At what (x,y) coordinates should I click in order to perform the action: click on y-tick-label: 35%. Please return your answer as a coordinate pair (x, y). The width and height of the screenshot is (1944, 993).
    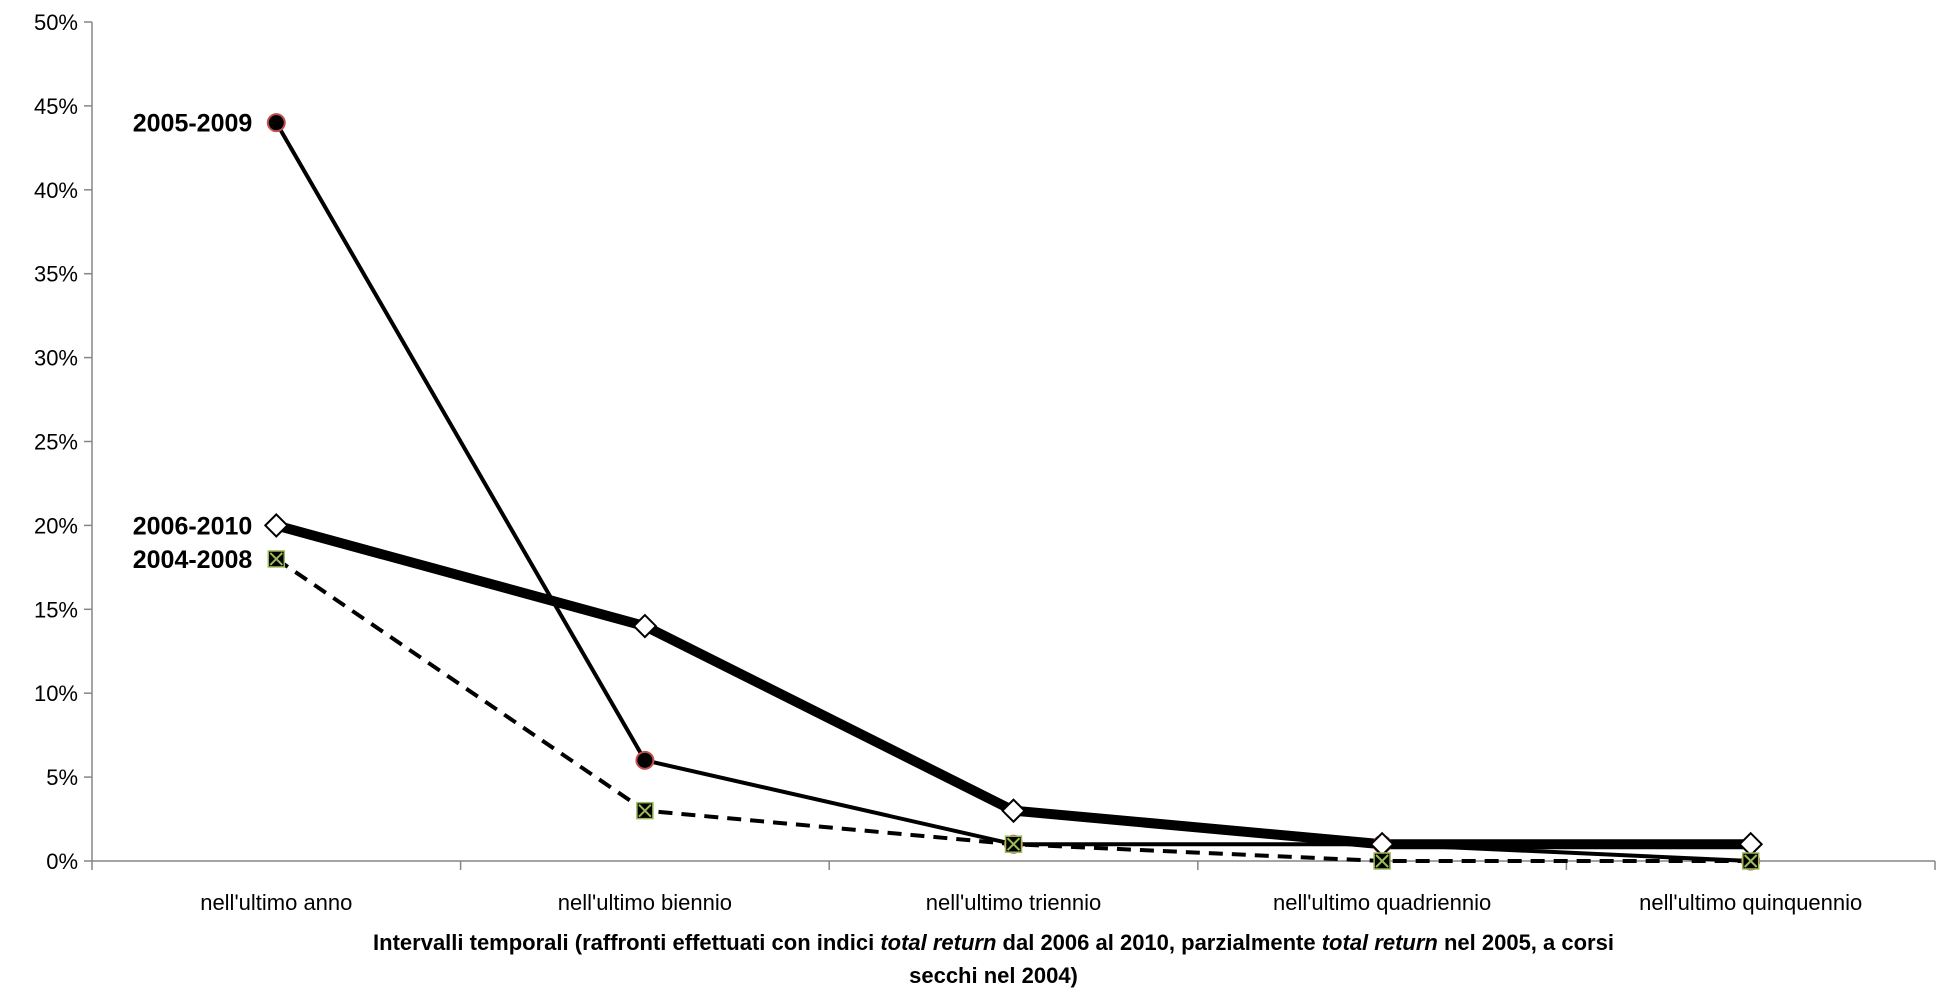
    Looking at the image, I should click on (56, 274).